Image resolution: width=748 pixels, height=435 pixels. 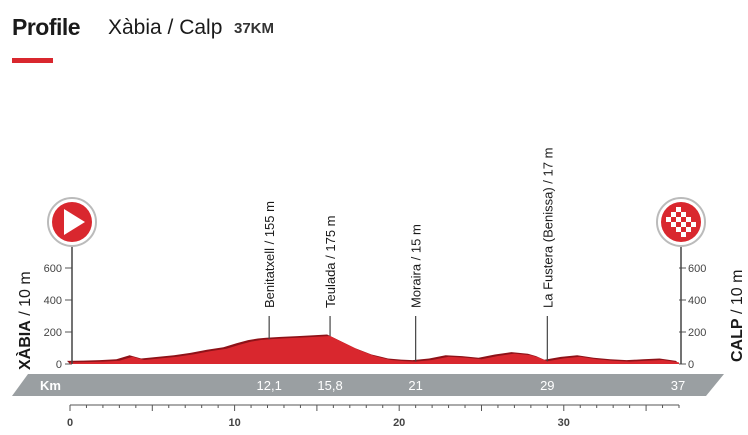 I want to click on y-tick-label-right: 400, so click(x=697, y=301).